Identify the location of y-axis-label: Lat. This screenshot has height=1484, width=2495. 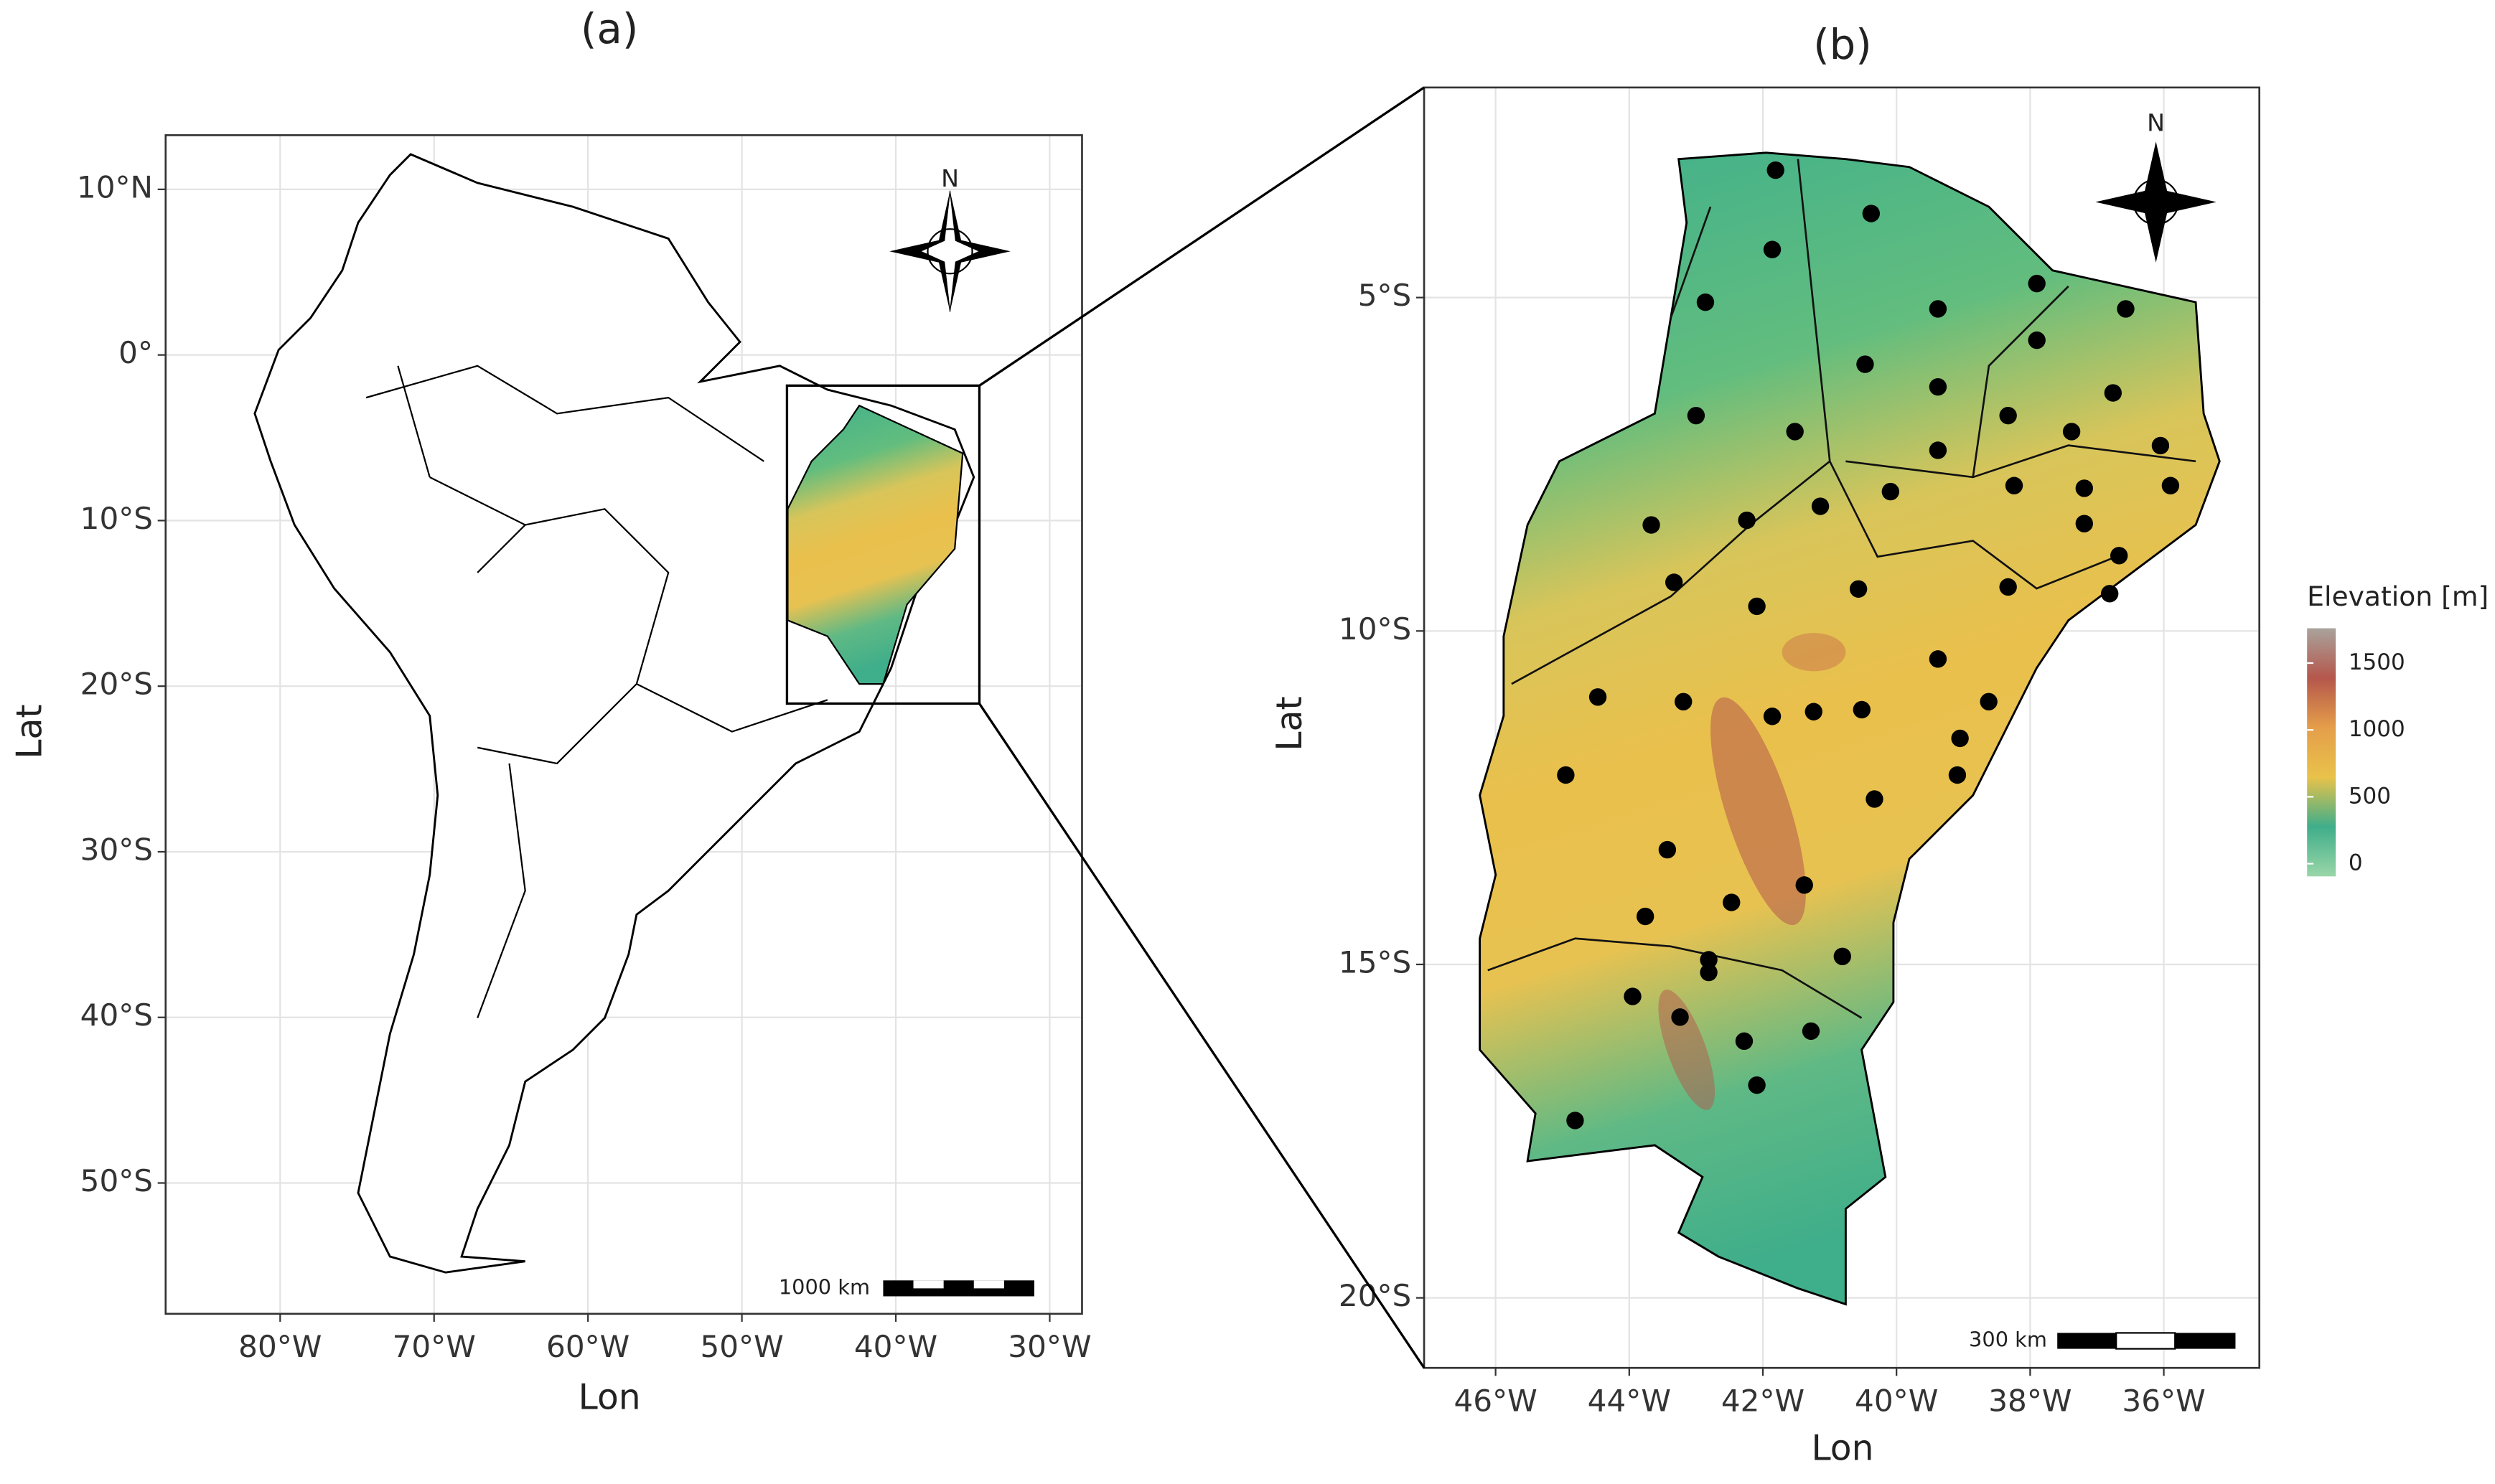
(30, 732).